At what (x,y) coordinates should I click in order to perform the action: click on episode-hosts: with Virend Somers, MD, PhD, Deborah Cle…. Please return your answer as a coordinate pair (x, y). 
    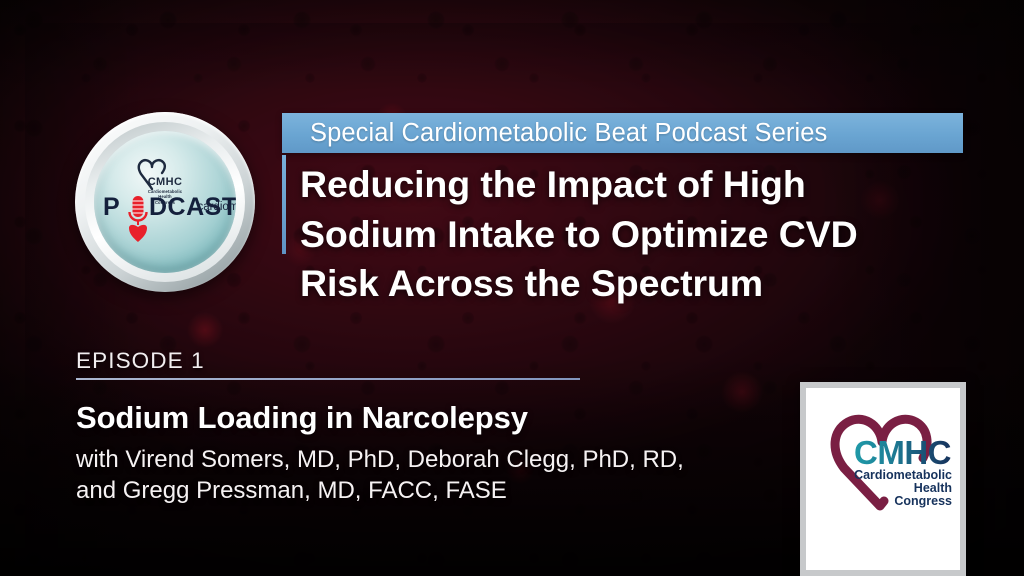
    Looking at the image, I should click on (380, 475).